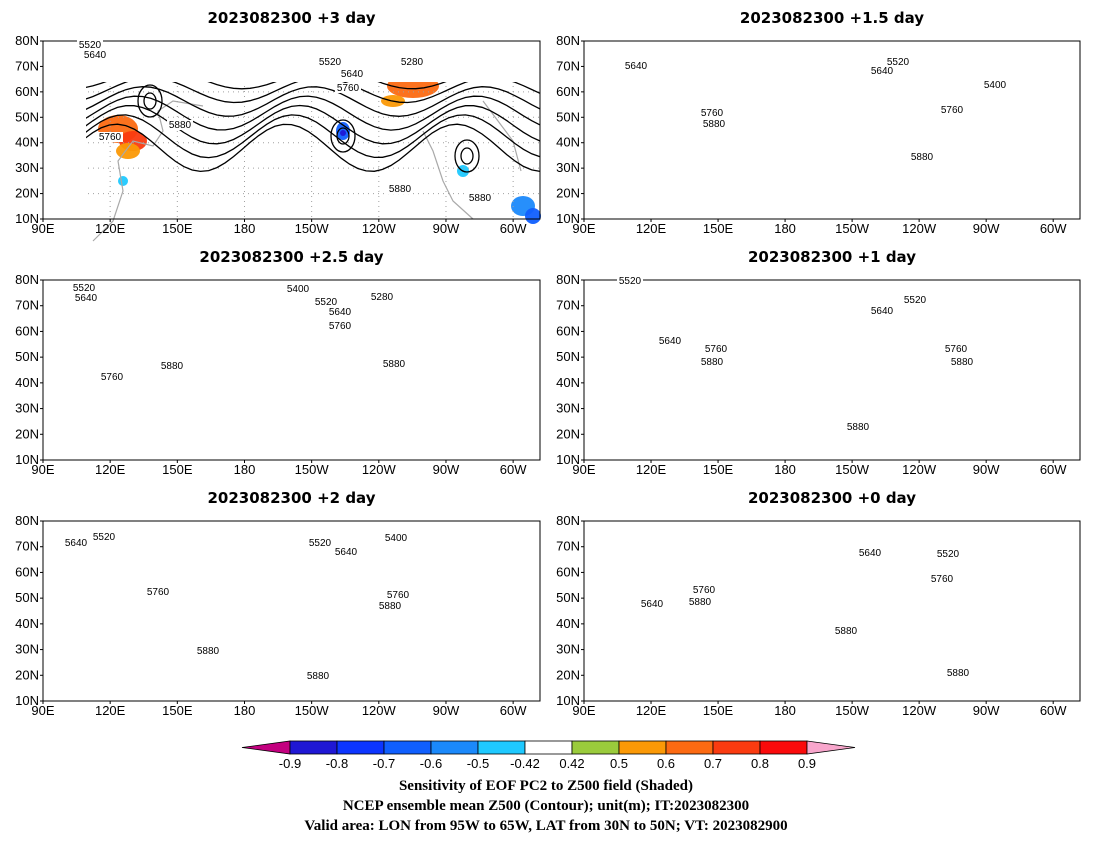 This screenshot has height=850, width=1100. I want to click on map-area, so click(832, 141).